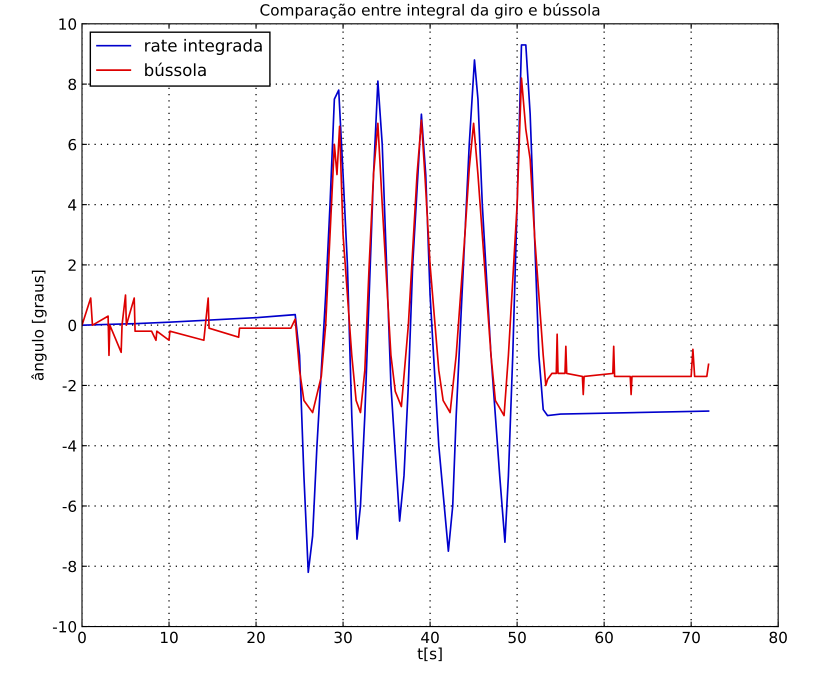  Describe the element at coordinates (72, 326) in the screenshot. I see `y-tick-label: 0` at that location.